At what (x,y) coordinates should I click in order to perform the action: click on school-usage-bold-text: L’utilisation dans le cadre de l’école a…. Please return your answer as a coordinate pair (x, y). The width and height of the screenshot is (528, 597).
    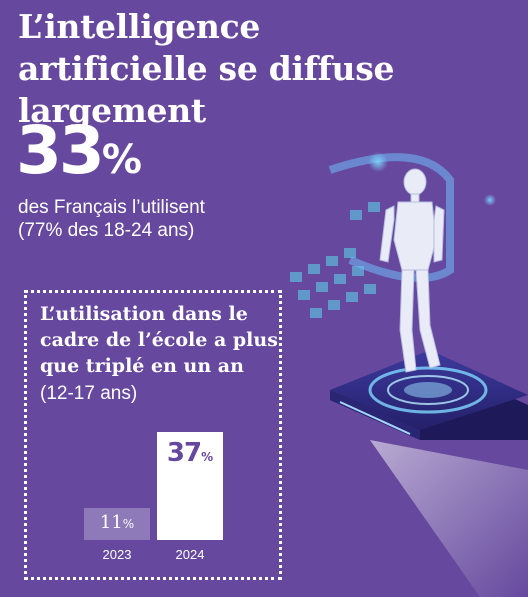
    Looking at the image, I should click on (159, 340).